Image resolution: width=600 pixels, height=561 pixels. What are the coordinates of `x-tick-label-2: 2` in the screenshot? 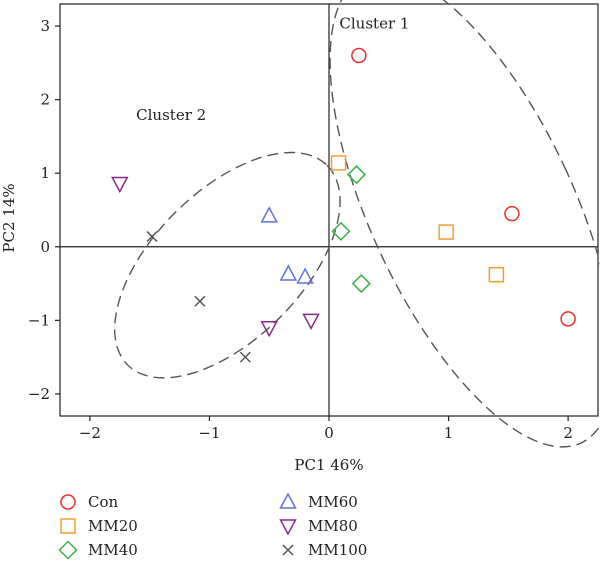 It's located at (568, 433).